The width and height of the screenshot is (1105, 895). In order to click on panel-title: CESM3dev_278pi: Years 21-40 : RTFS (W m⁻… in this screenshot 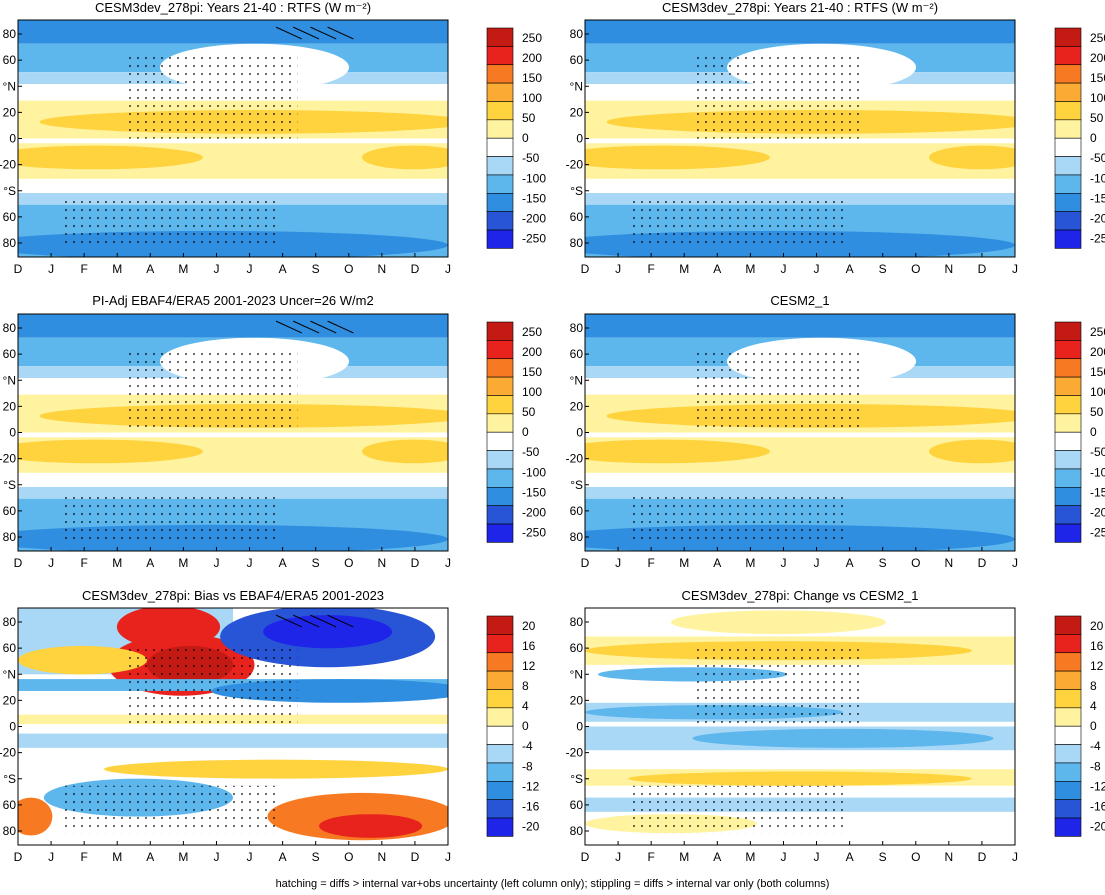, I will do `click(233, 7)`.